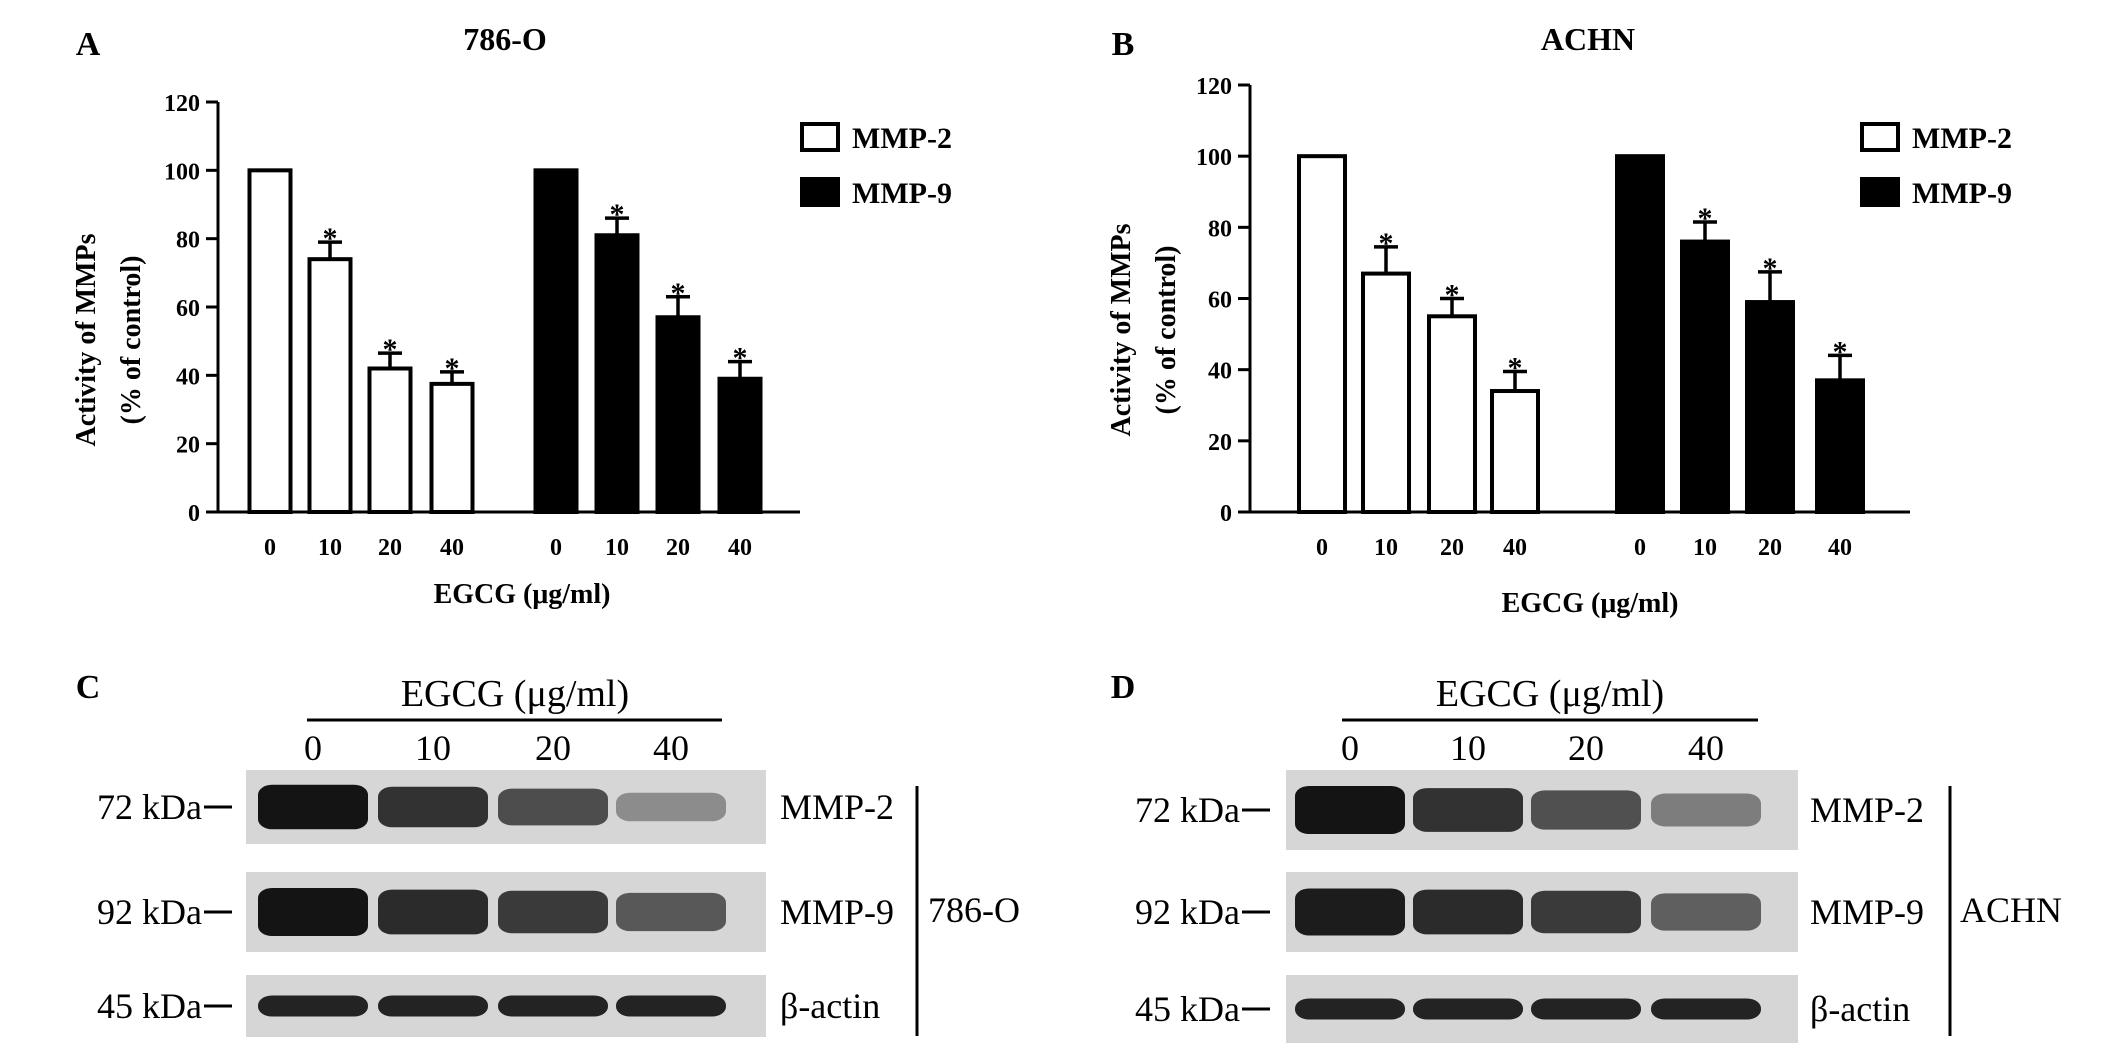  Describe the element at coordinates (1187, 1009) in the screenshot. I see `kda-marker: 45 kDa` at that location.